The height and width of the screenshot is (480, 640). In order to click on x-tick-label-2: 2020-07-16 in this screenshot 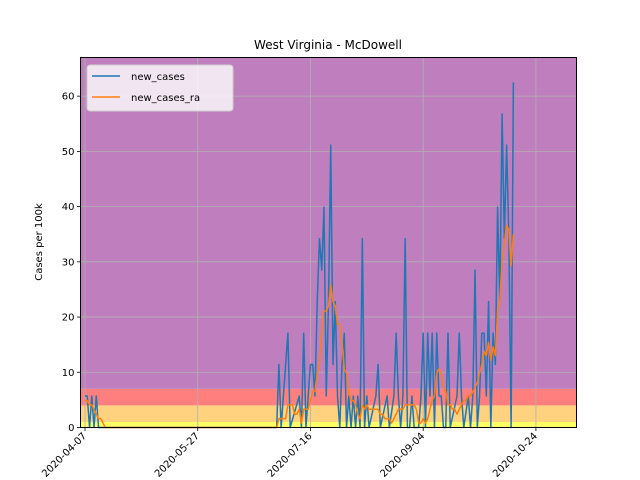, I will do `click(290, 455)`.